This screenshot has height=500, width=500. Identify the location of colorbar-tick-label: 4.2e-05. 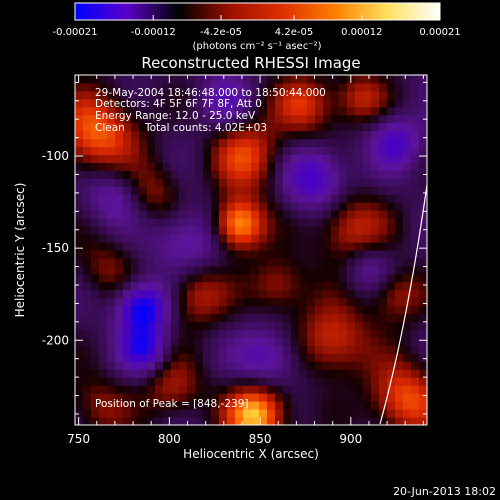
(294, 32).